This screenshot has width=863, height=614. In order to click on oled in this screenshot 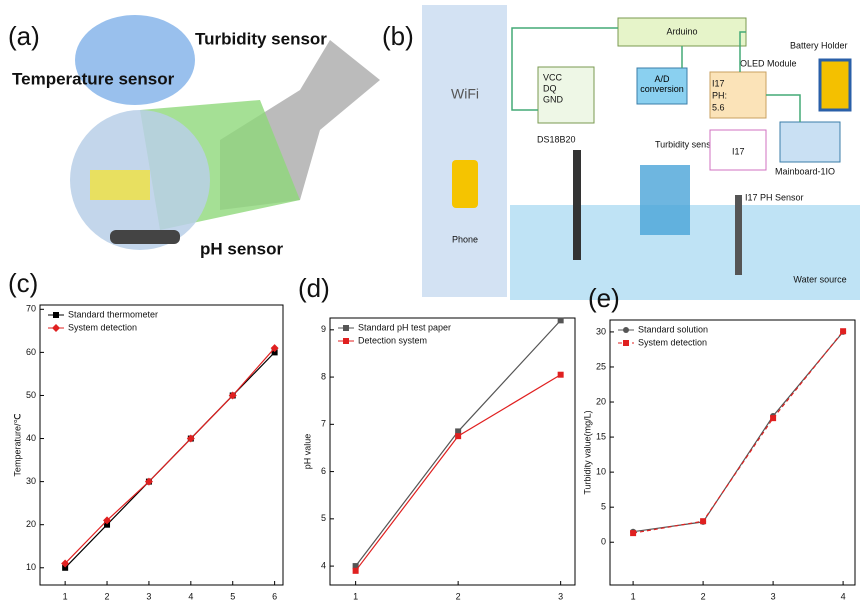, I will do `click(738, 95)`.